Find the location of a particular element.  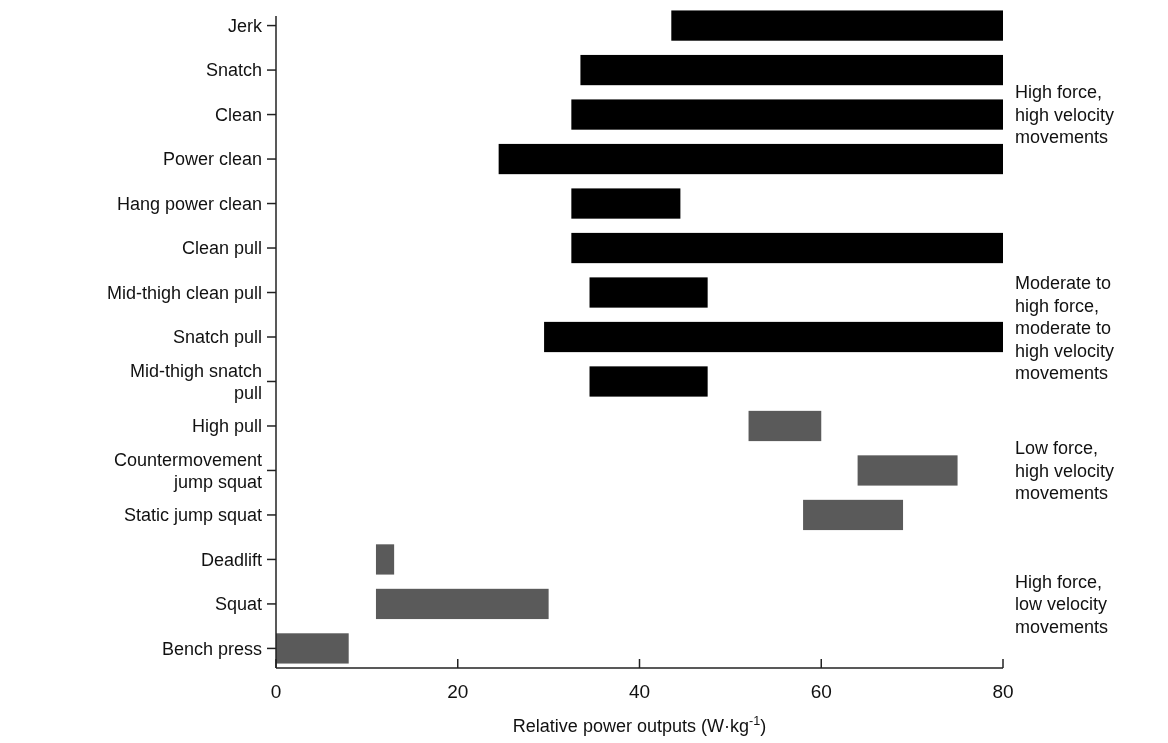

y-tick-label: Countermovement jump squat is located at coordinates (187, 470).